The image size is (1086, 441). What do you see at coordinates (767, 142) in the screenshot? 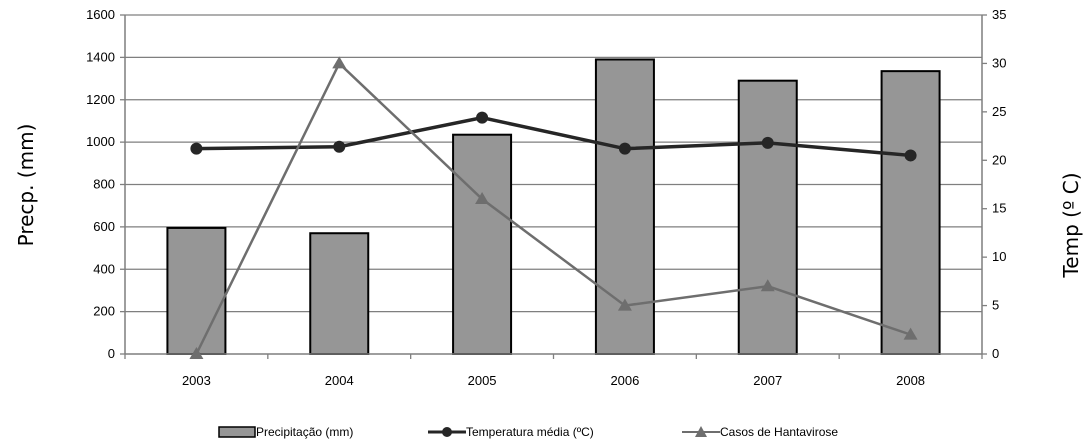
I see `temperature-point-2007` at bounding box center [767, 142].